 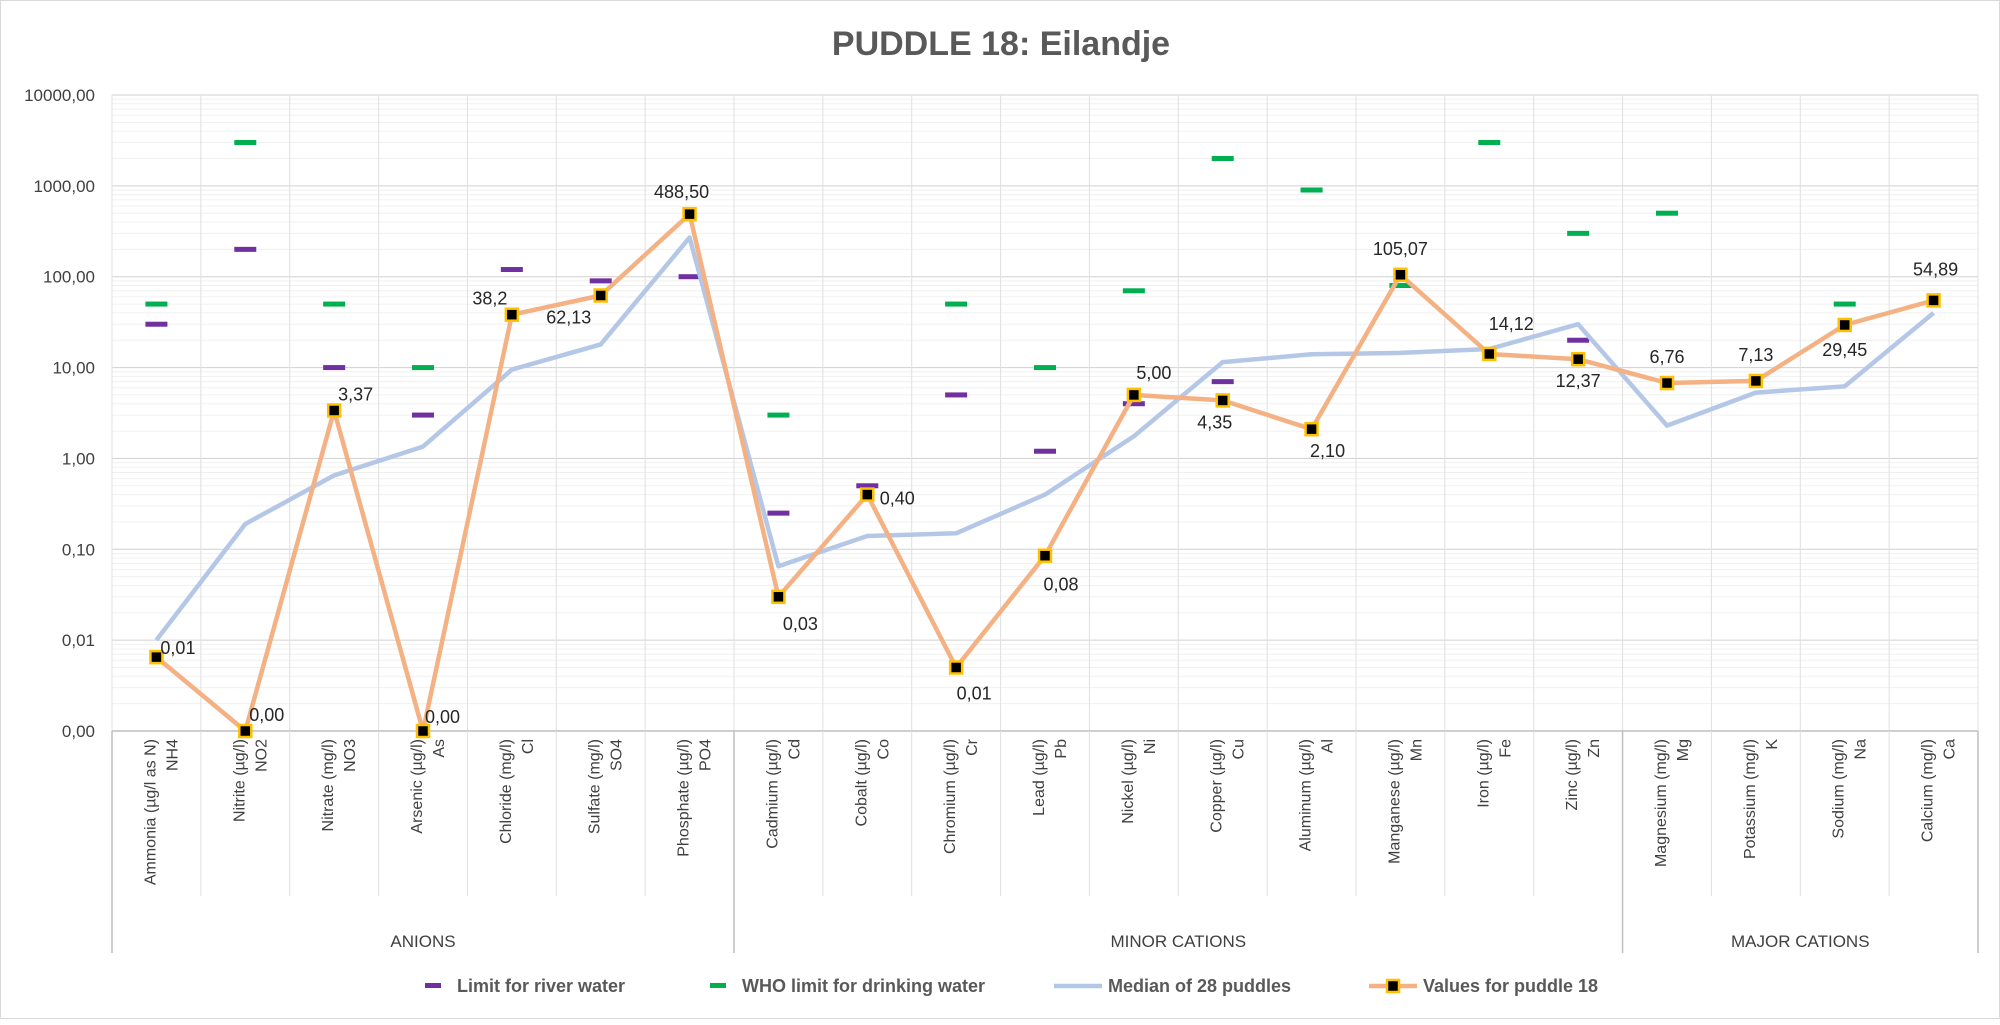 What do you see at coordinates (1861, 749) in the screenshot?
I see `x-category-label-line: Na` at bounding box center [1861, 749].